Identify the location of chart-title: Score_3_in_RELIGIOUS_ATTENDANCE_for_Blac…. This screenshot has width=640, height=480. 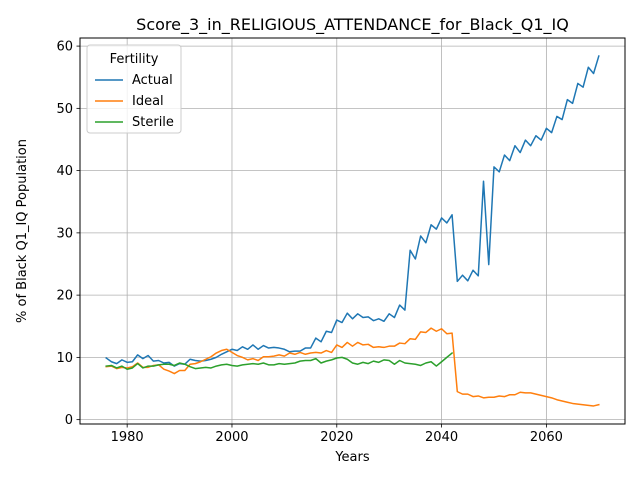
(352, 25).